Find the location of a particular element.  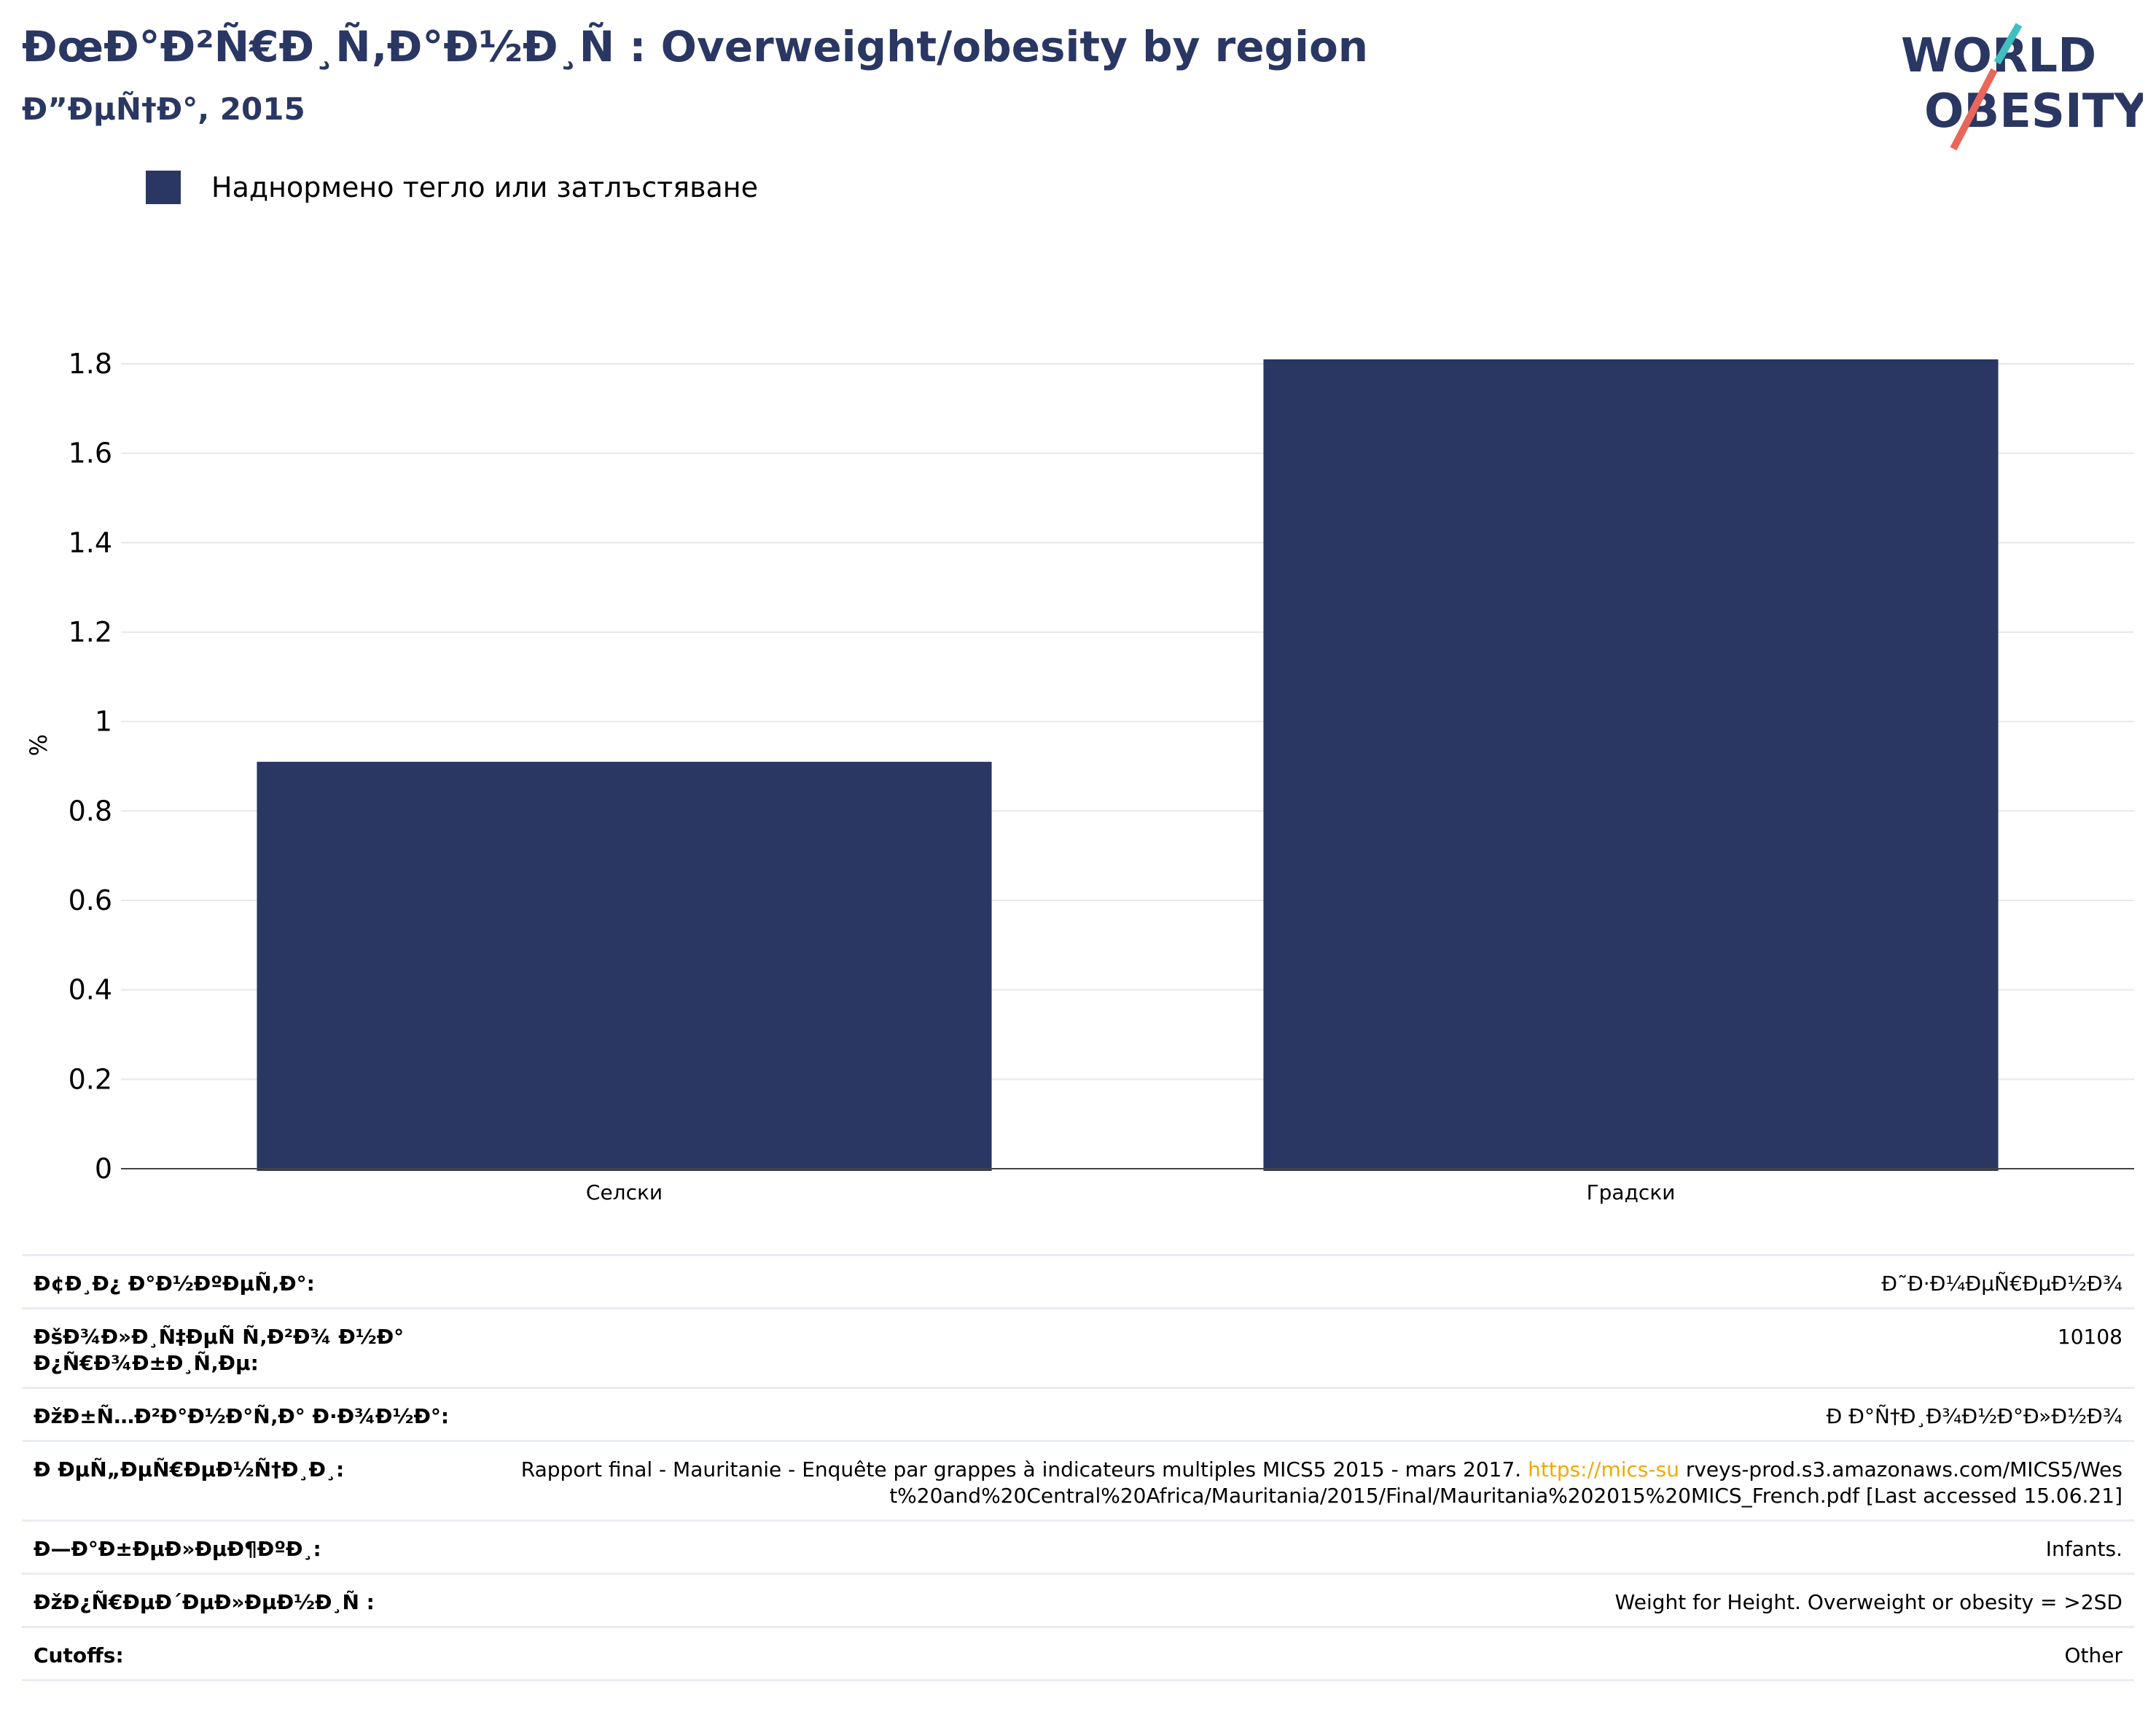

metadata-key: ÐžÐ¿Ñ€ÐµÐ´ÐµÐ»ÐµÐ½Ð¸Ñ : is located at coordinates (204, 1602).